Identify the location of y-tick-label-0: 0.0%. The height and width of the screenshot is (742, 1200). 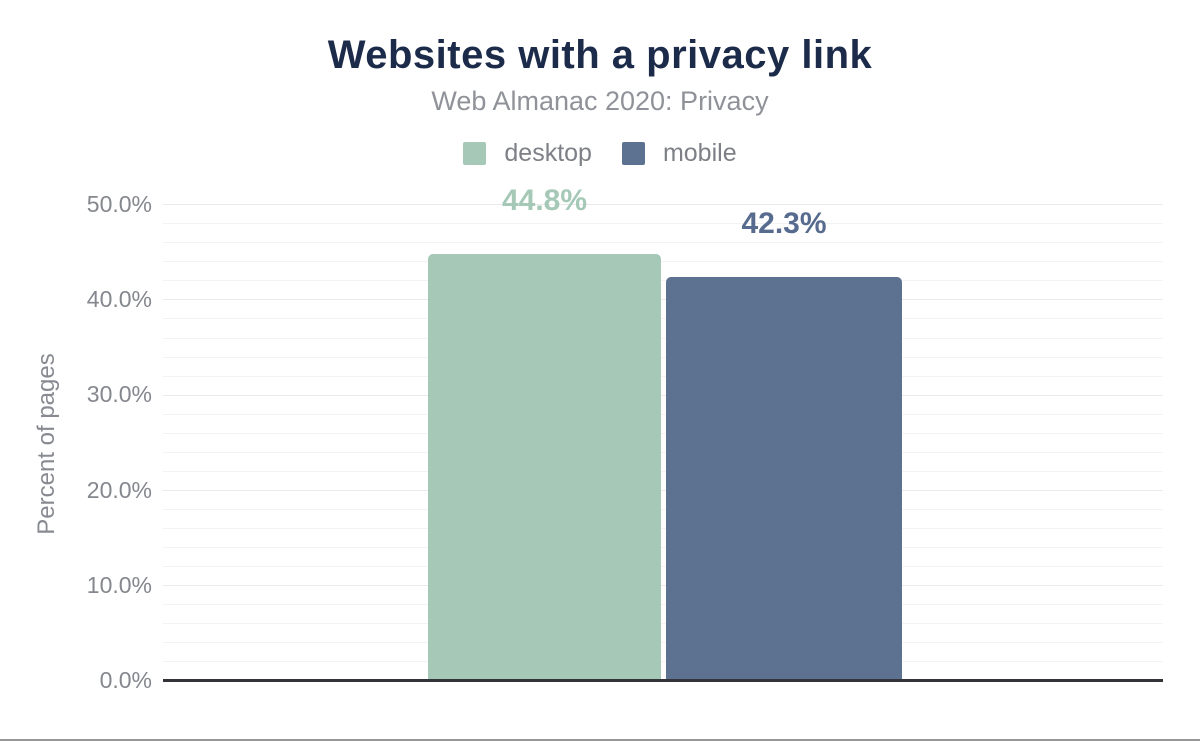
(125, 680).